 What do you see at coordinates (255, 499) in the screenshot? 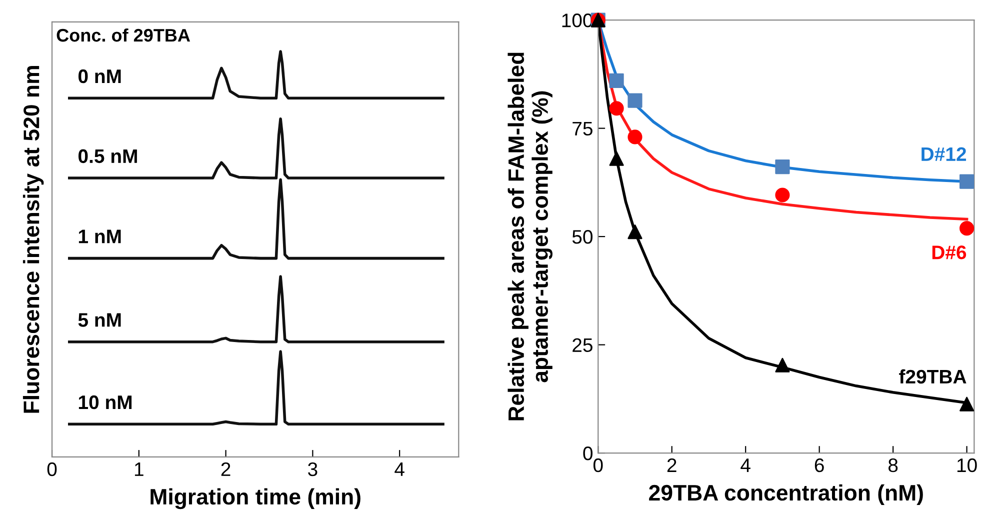
I see `x-axis-title: Migration time (min)` at bounding box center [255, 499].